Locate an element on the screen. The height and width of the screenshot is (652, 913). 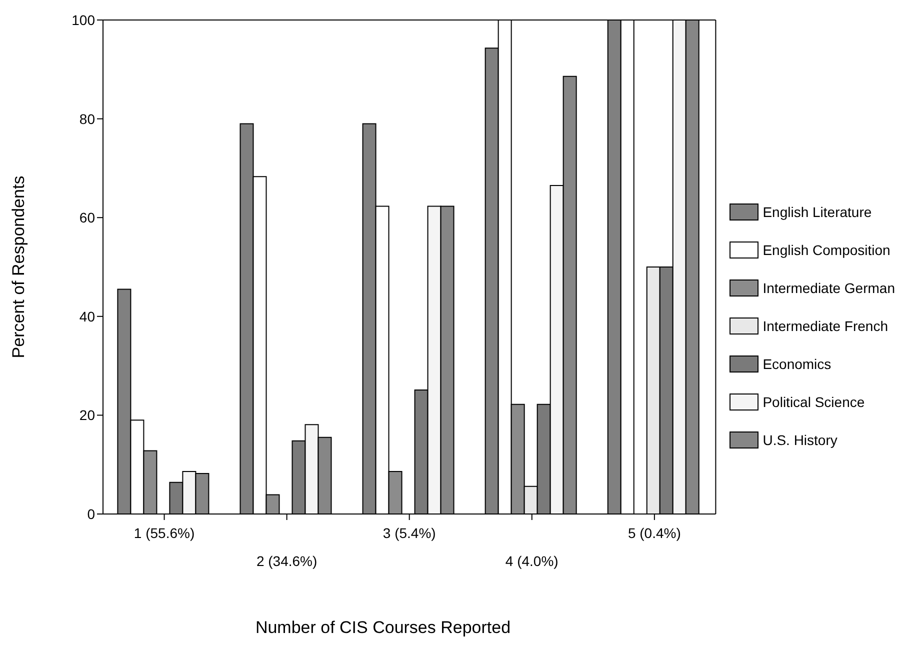
legend-label: Intermediate German is located at coordinates (828, 288).